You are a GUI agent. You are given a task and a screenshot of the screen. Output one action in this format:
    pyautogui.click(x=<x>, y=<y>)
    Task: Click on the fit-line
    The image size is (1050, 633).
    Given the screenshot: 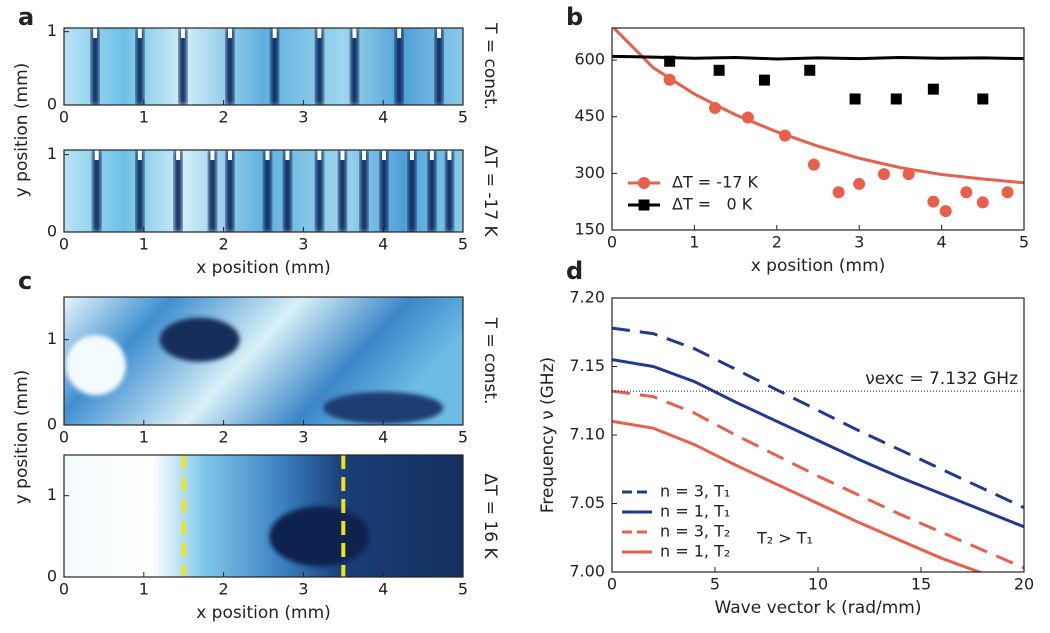 What is the action you would take?
    pyautogui.click(x=818, y=57)
    